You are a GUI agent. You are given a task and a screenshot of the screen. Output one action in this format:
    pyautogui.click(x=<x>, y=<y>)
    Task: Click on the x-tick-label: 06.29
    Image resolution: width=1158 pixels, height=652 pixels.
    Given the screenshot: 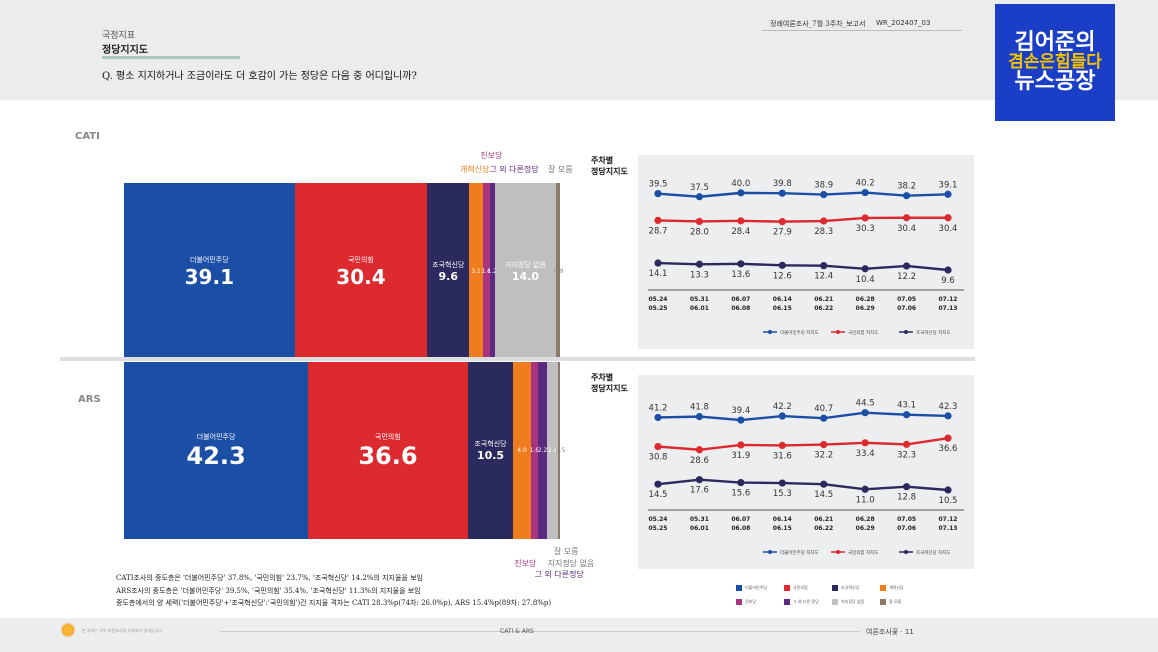 What is the action you would take?
    pyautogui.click(x=865, y=528)
    